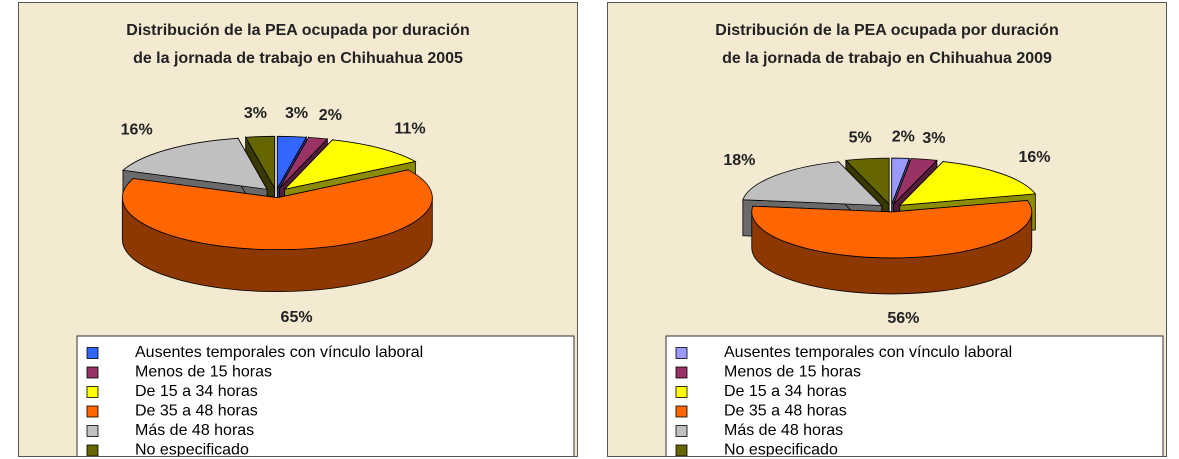  I want to click on data-label: 56%, so click(903, 318).